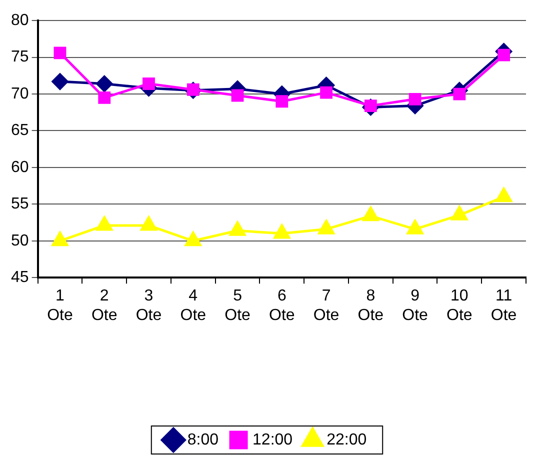 The width and height of the screenshot is (548, 470). Describe the element at coordinates (20, 57) in the screenshot. I see `y-tick-label: 75` at that location.